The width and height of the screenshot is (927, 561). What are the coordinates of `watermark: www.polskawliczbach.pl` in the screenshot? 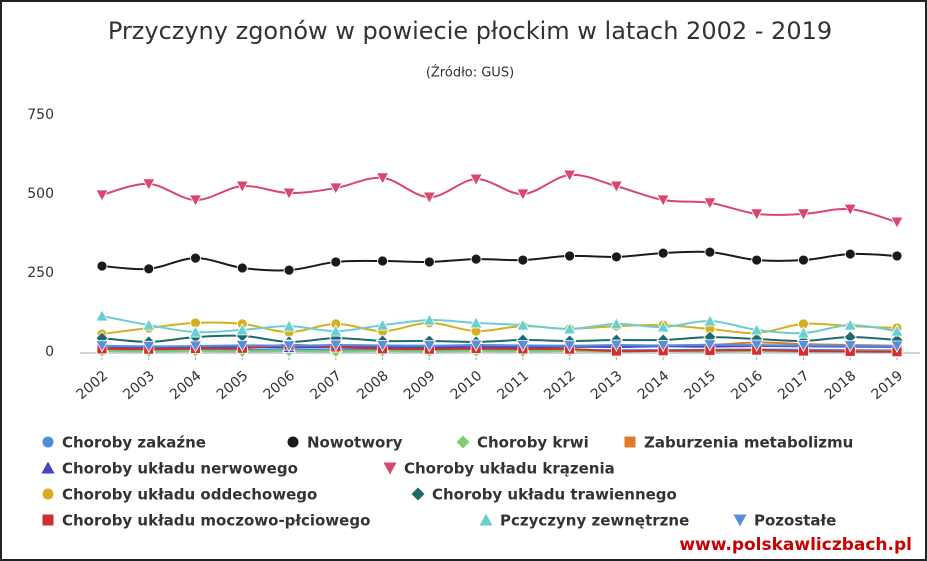 It's located at (795, 545).